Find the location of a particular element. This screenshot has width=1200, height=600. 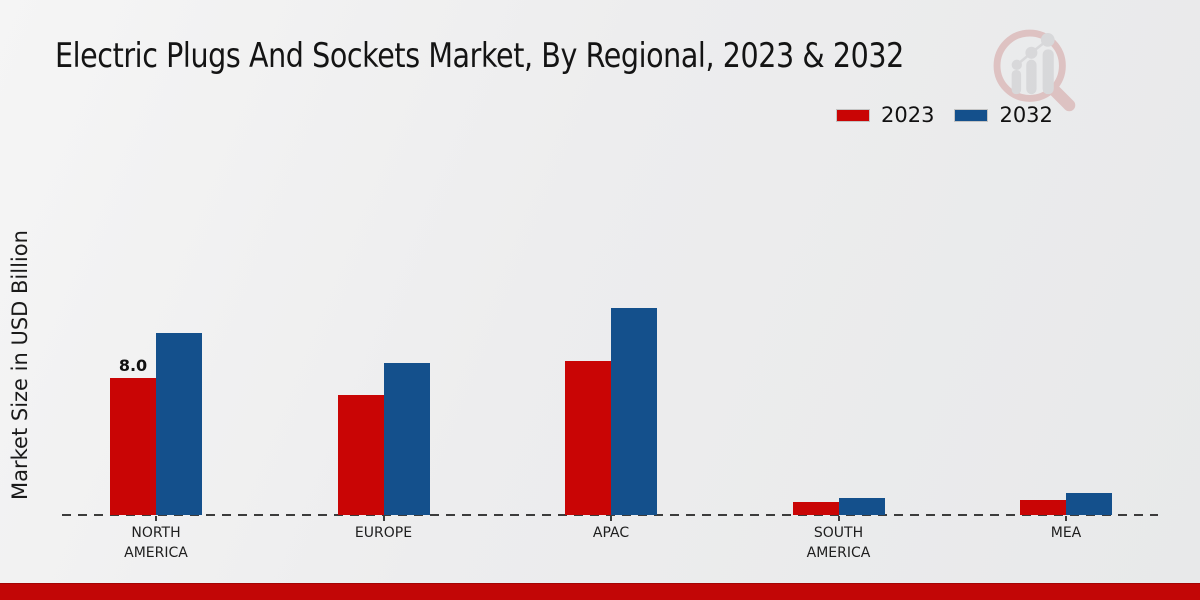

x-axis-baseline is located at coordinates (610, 515).